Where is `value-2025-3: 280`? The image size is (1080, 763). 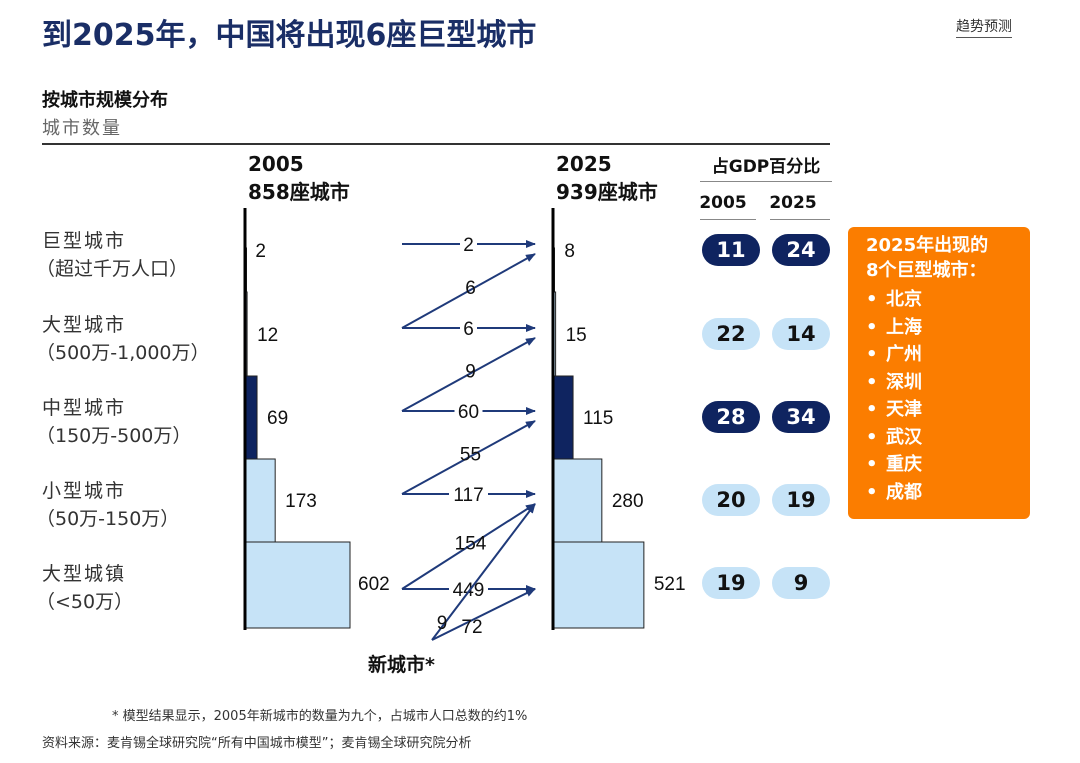 value-2025-3: 280 is located at coordinates (628, 501).